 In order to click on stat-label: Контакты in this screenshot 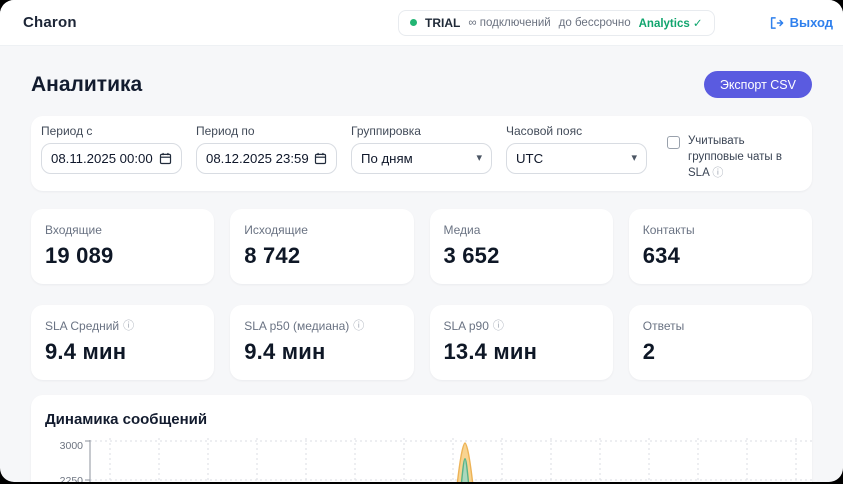, I will do `click(668, 229)`.